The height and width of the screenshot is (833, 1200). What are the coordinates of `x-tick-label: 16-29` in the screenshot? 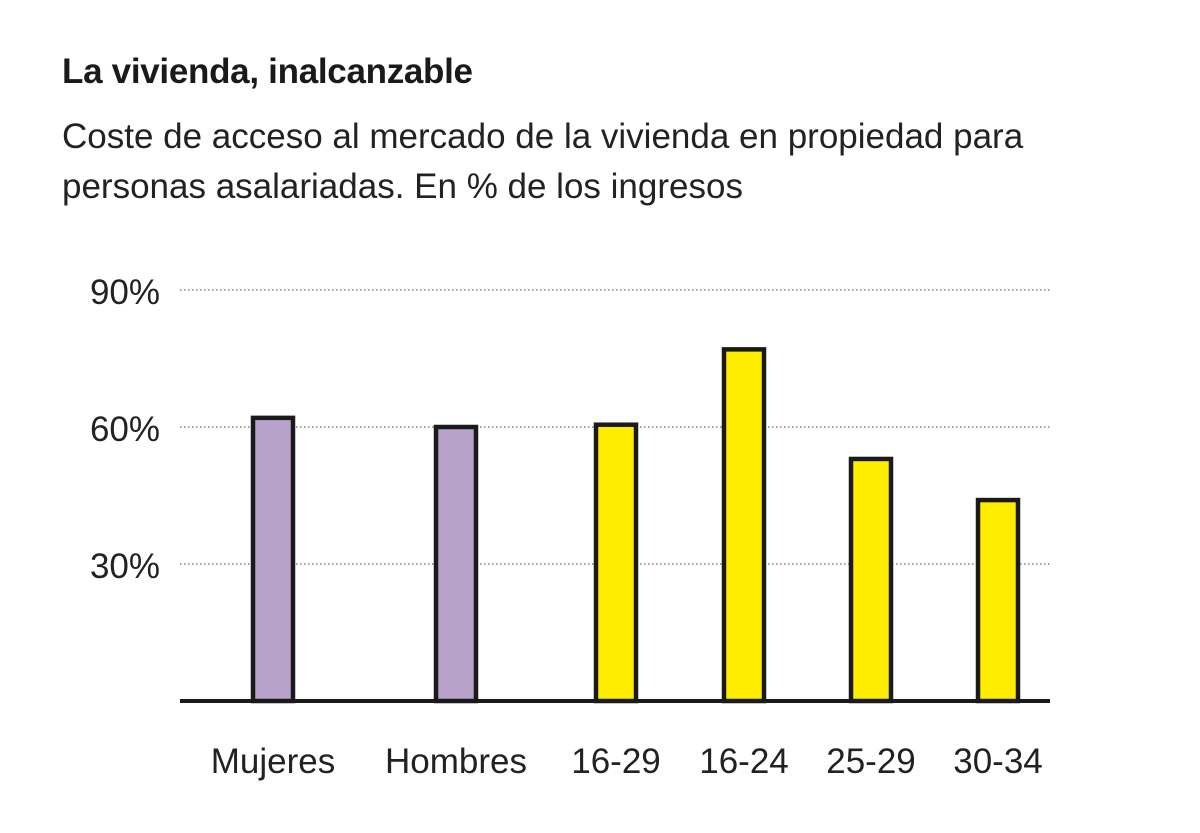 It's located at (616, 761).